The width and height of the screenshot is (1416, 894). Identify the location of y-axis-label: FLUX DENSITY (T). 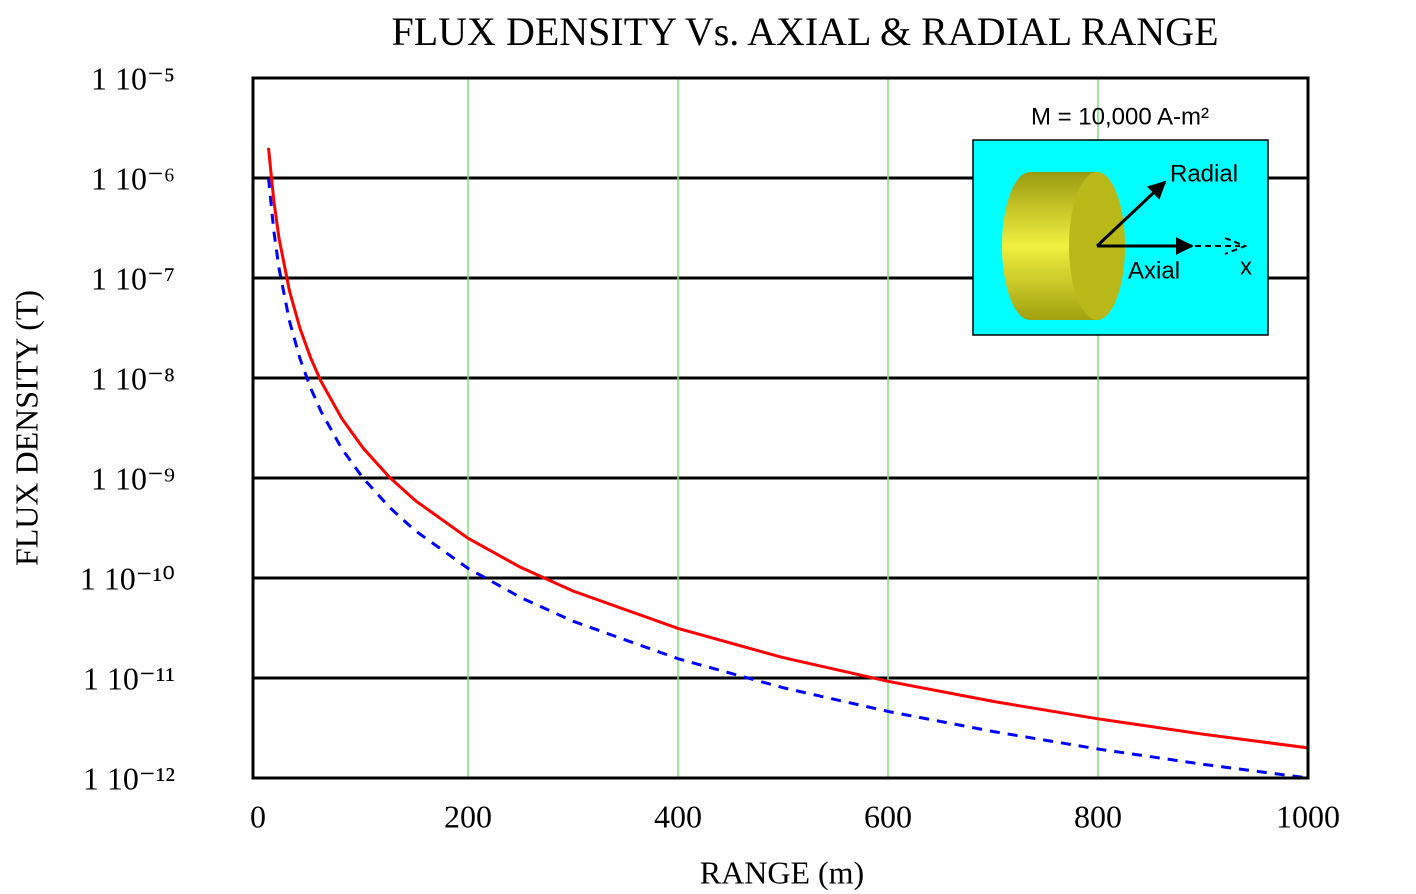
(26, 428).